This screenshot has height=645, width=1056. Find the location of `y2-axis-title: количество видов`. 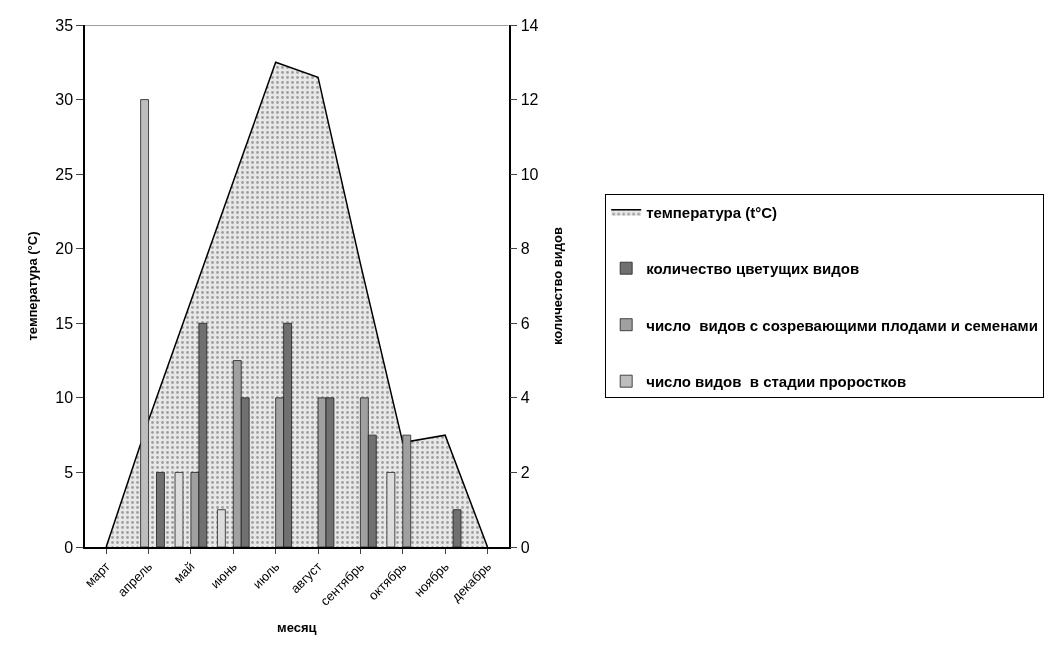

y2-axis-title: количество видов is located at coordinates (557, 286).